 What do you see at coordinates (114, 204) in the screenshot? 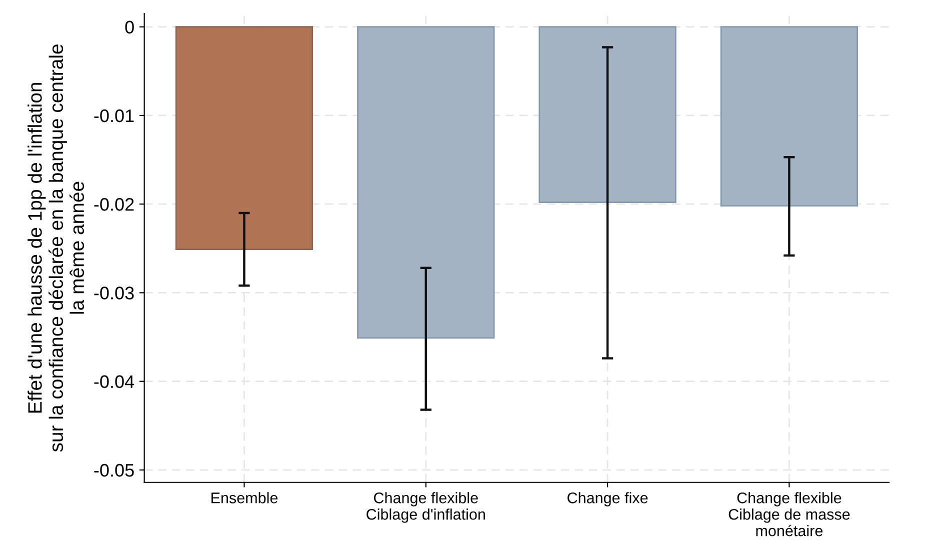
I see `y-tick-label: -0.02` at bounding box center [114, 204].